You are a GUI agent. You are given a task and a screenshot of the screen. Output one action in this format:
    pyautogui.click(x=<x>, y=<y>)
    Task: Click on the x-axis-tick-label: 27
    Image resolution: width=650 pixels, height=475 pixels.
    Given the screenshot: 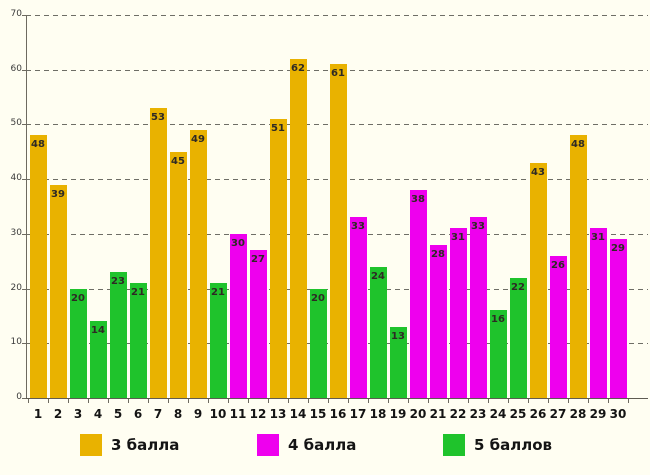 What is the action you would take?
    pyautogui.click(x=558, y=414)
    